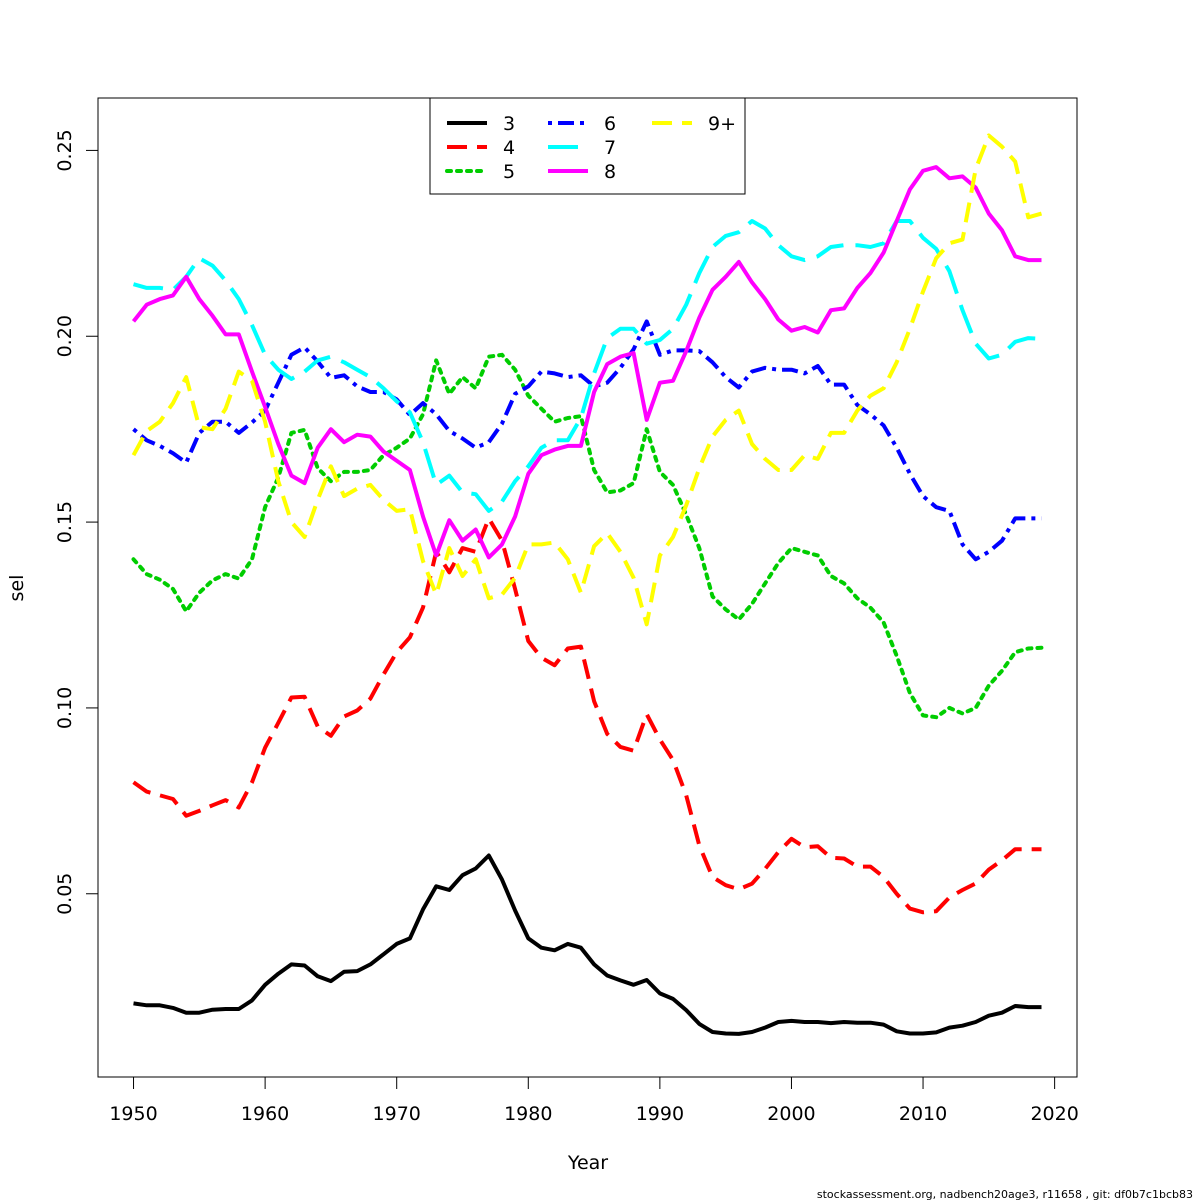 The height and width of the screenshot is (1200, 1200). I want to click on legend-label: 5, so click(509, 172).